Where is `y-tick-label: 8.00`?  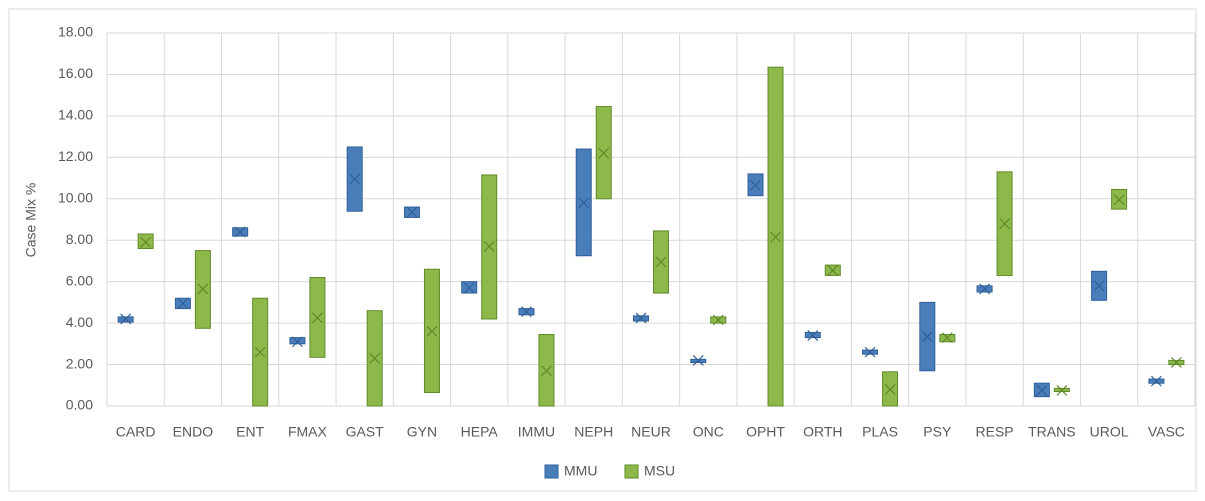
y-tick-label: 8.00 is located at coordinates (79, 239).